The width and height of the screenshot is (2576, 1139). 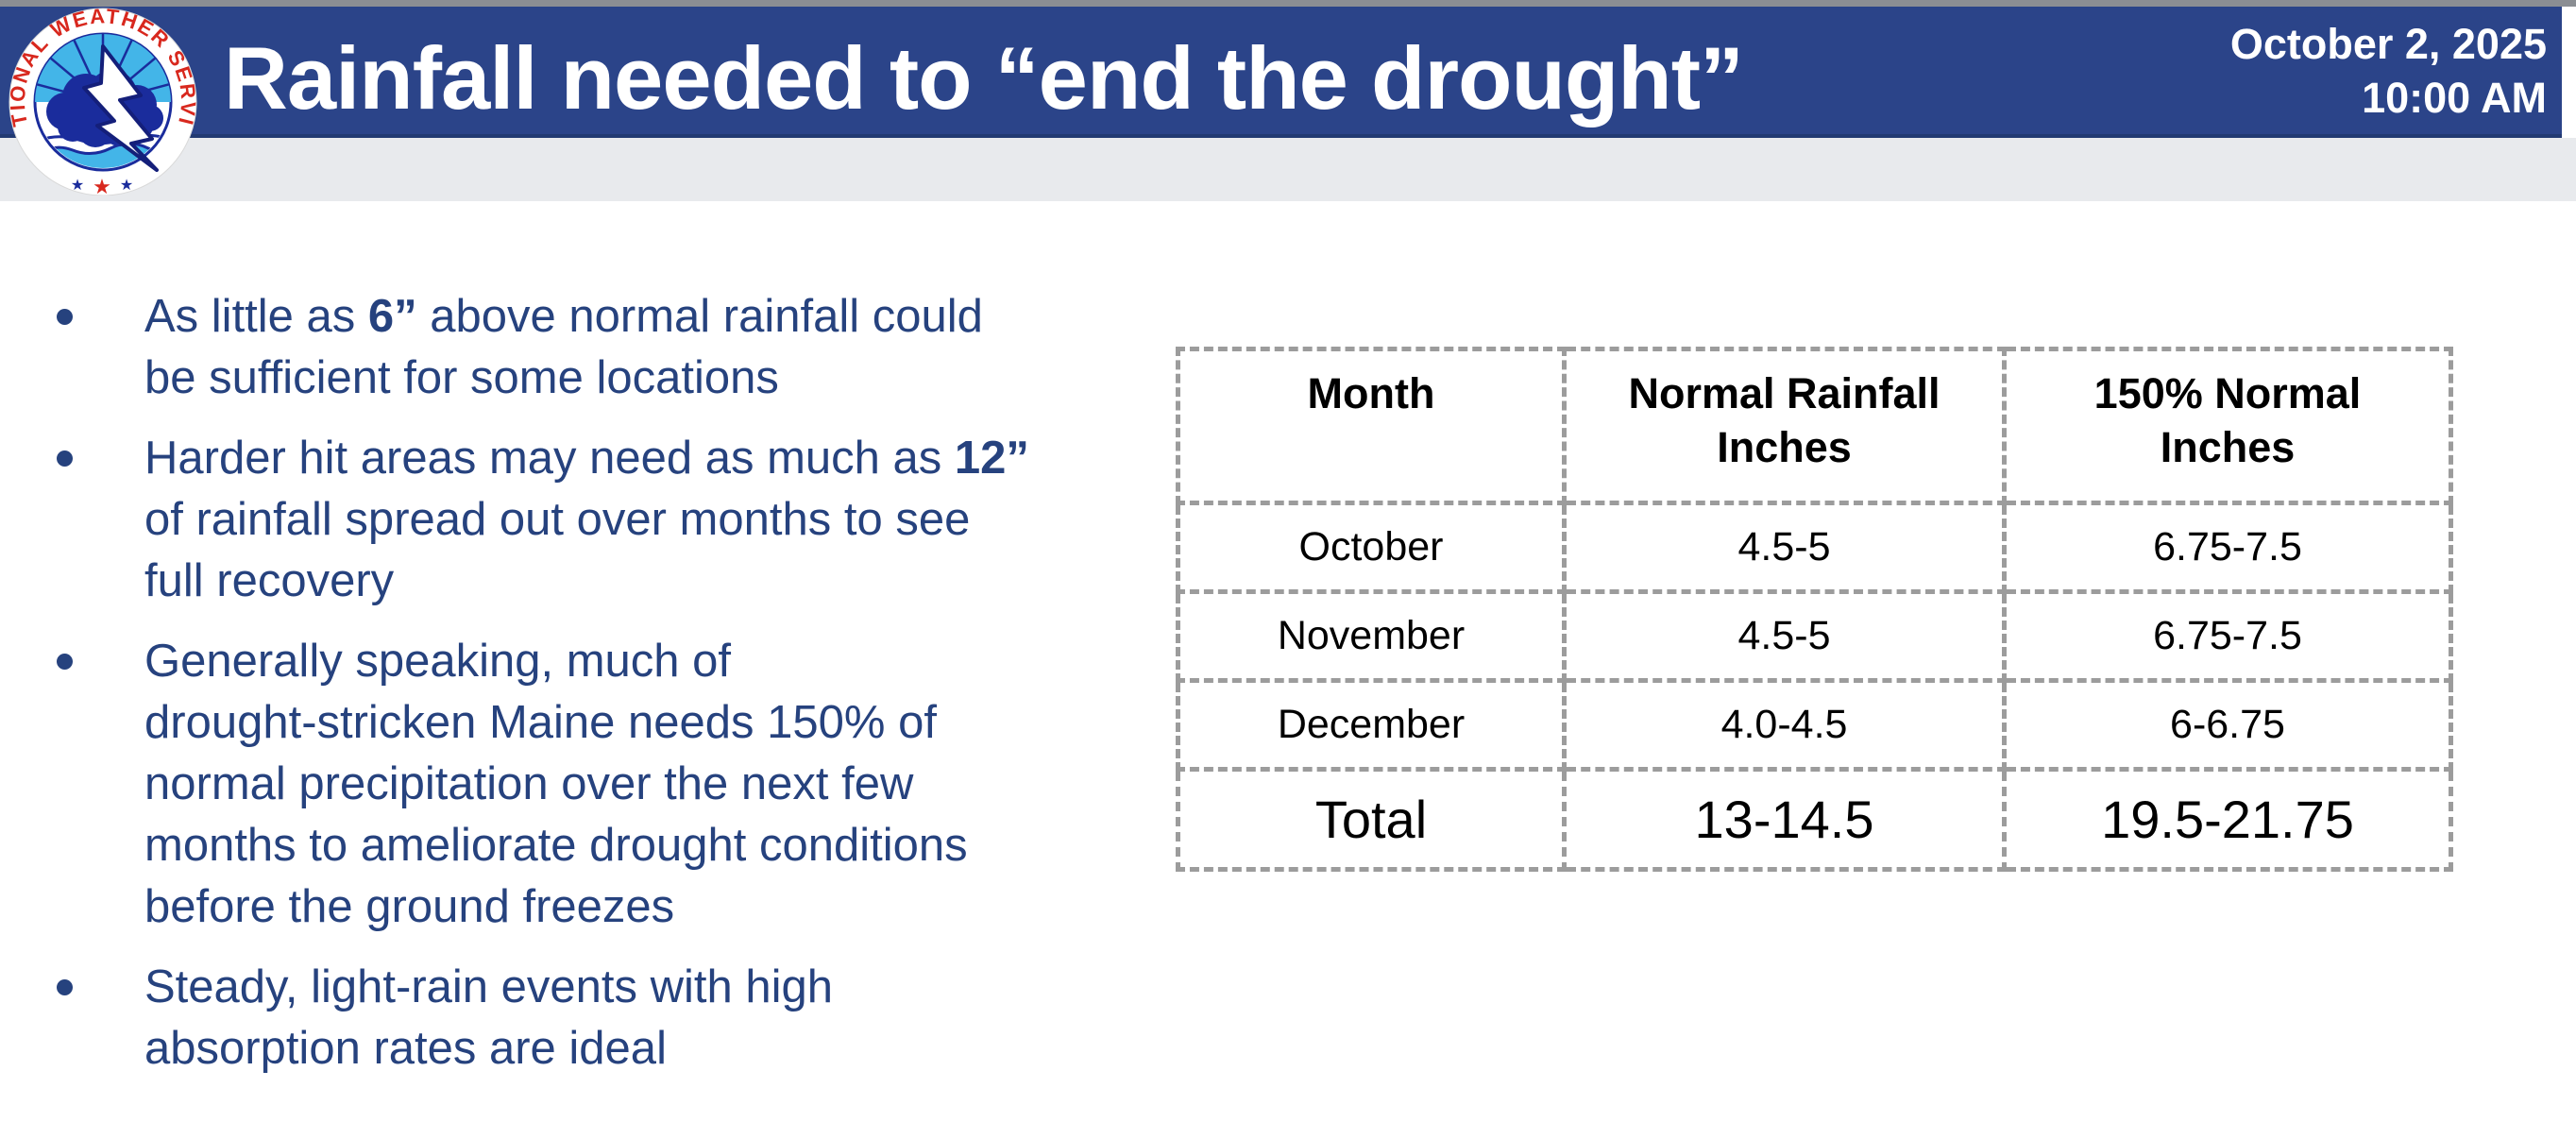 What do you see at coordinates (1288, 169) in the screenshot?
I see `header-sub-band` at bounding box center [1288, 169].